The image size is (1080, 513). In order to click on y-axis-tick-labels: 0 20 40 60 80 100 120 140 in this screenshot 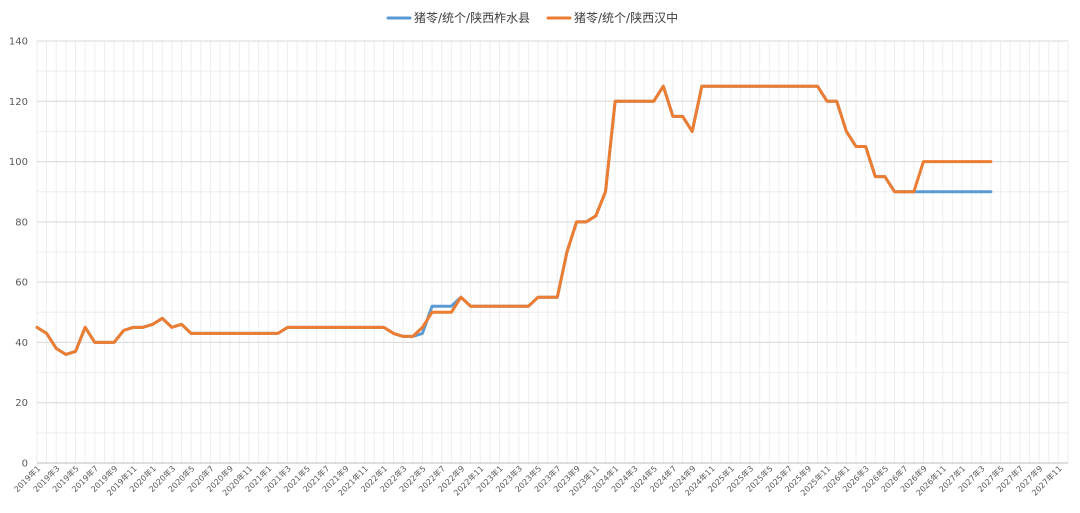, I will do `click(18, 253)`.